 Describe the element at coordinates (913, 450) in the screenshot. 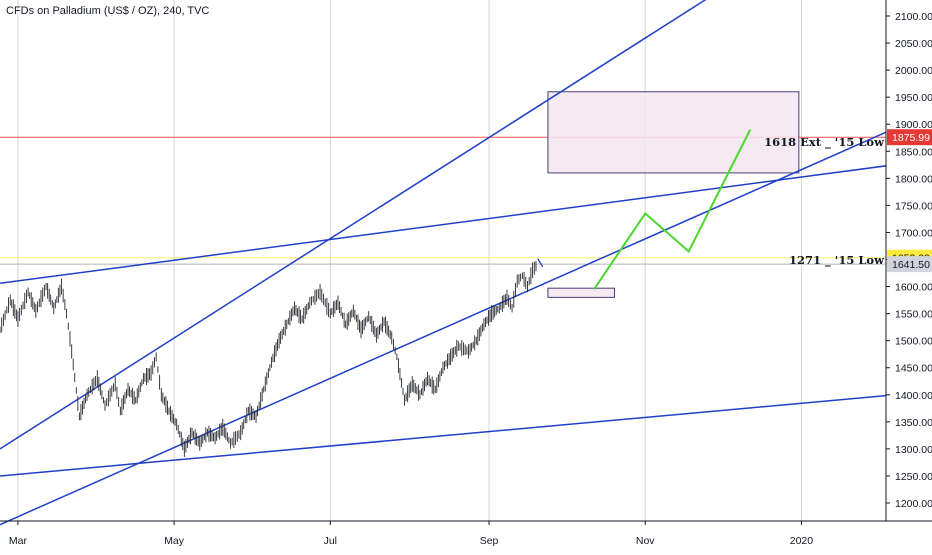

I see `y-tick-label: 1300.00` at that location.